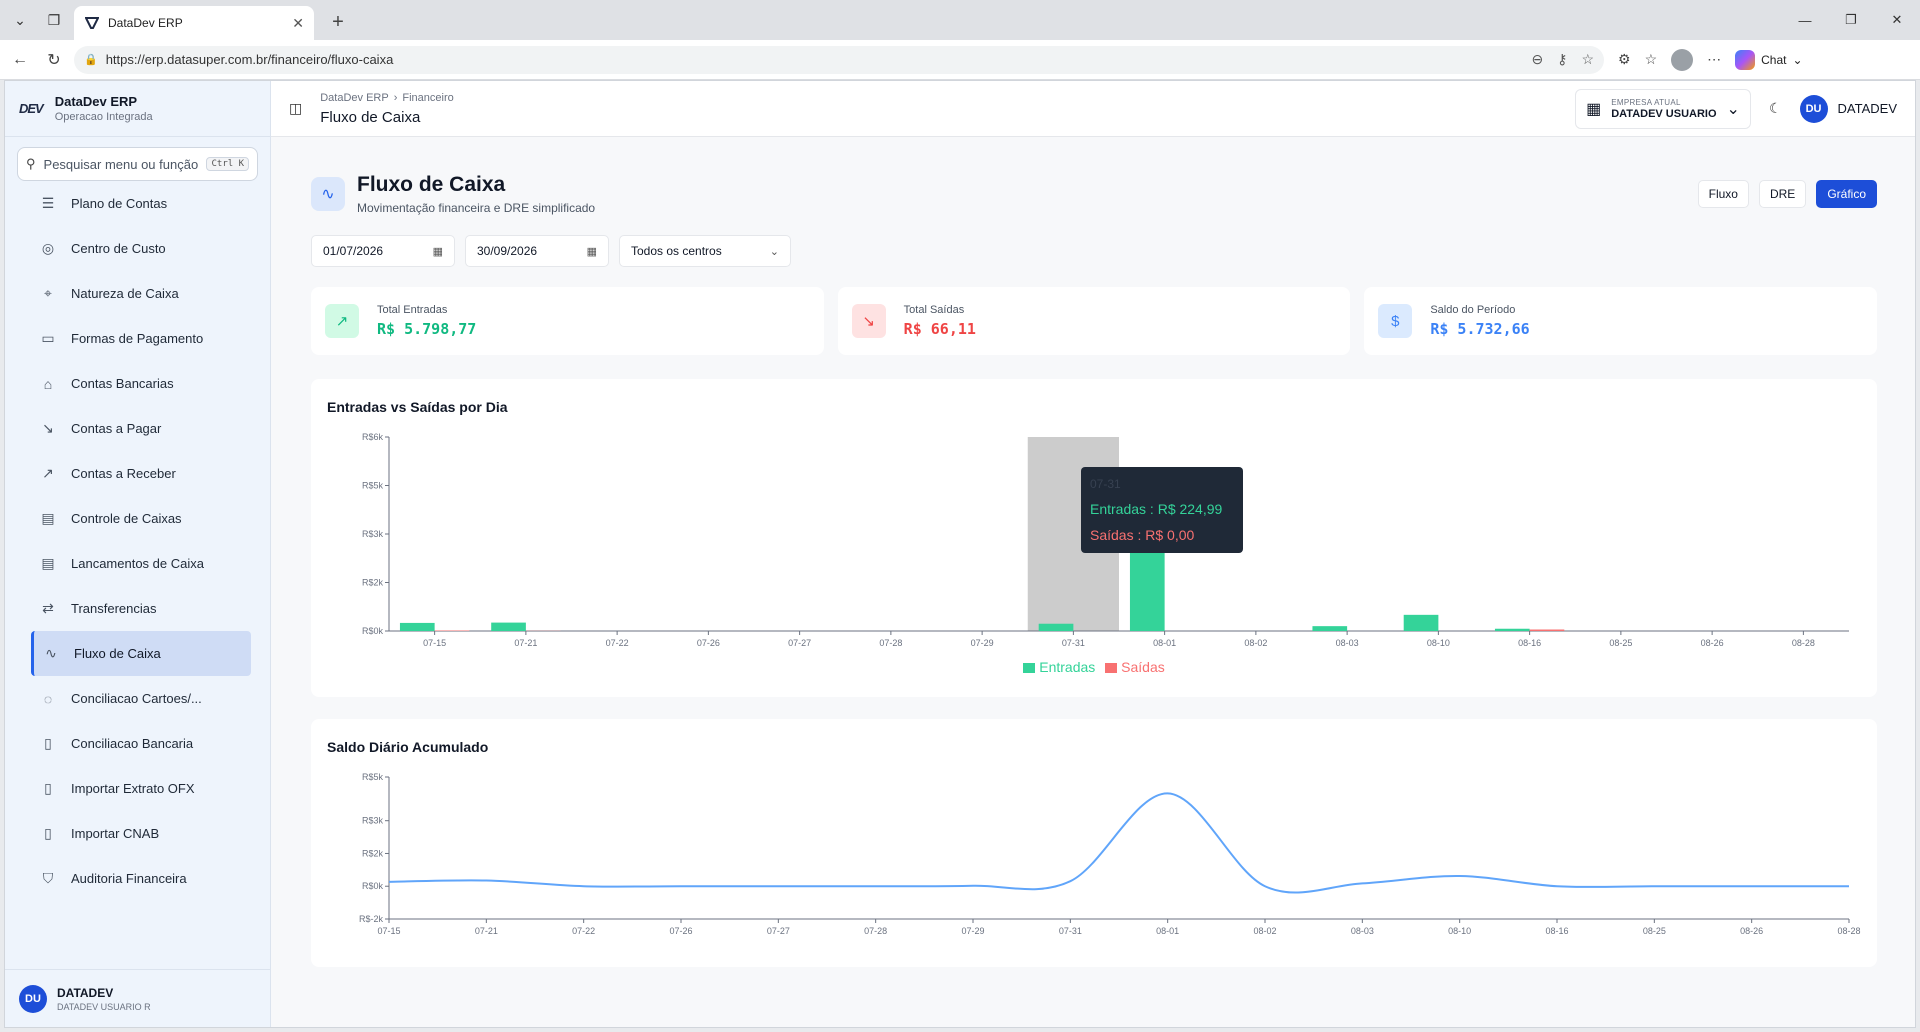 This screenshot has width=1920, height=1032. What do you see at coordinates (138, 383) in the screenshot?
I see `sidebar-item: ⌂ Contas Bancarias` at bounding box center [138, 383].